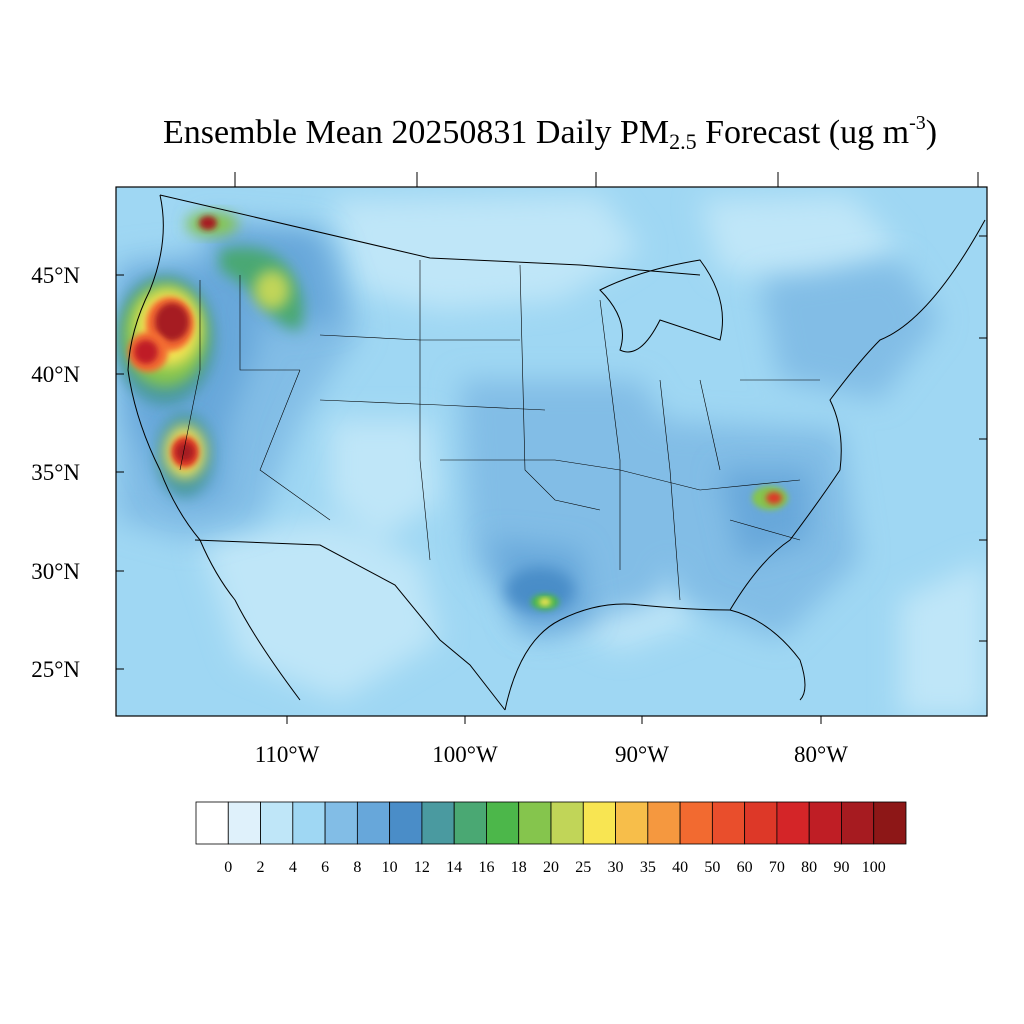  Describe the element at coordinates (55, 571) in the screenshot. I see `lat-label: 30°N` at that location.